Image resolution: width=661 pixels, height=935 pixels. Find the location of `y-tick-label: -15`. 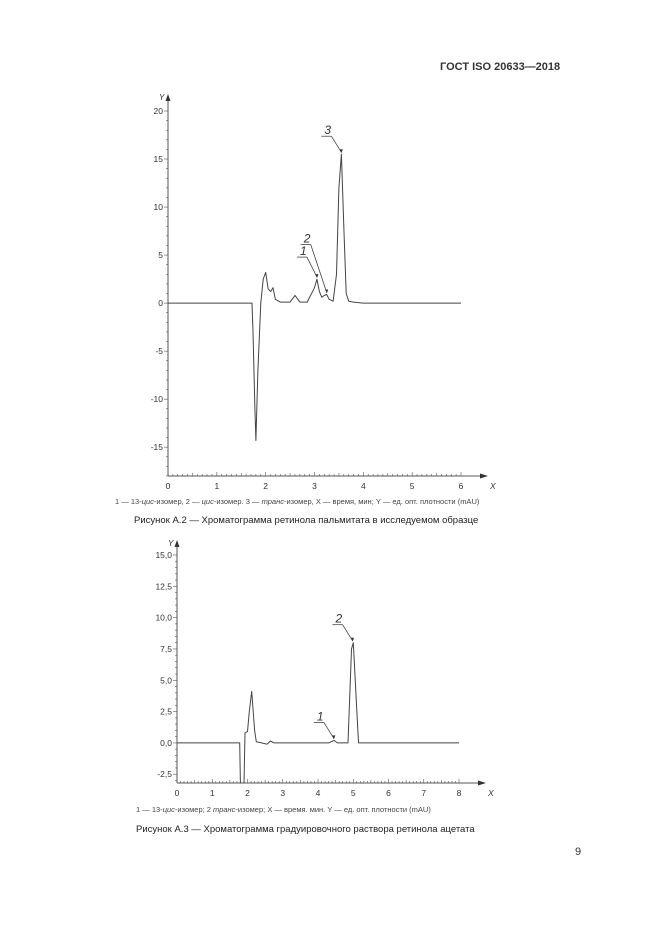

y-tick-label: -15 is located at coordinates (157, 447).